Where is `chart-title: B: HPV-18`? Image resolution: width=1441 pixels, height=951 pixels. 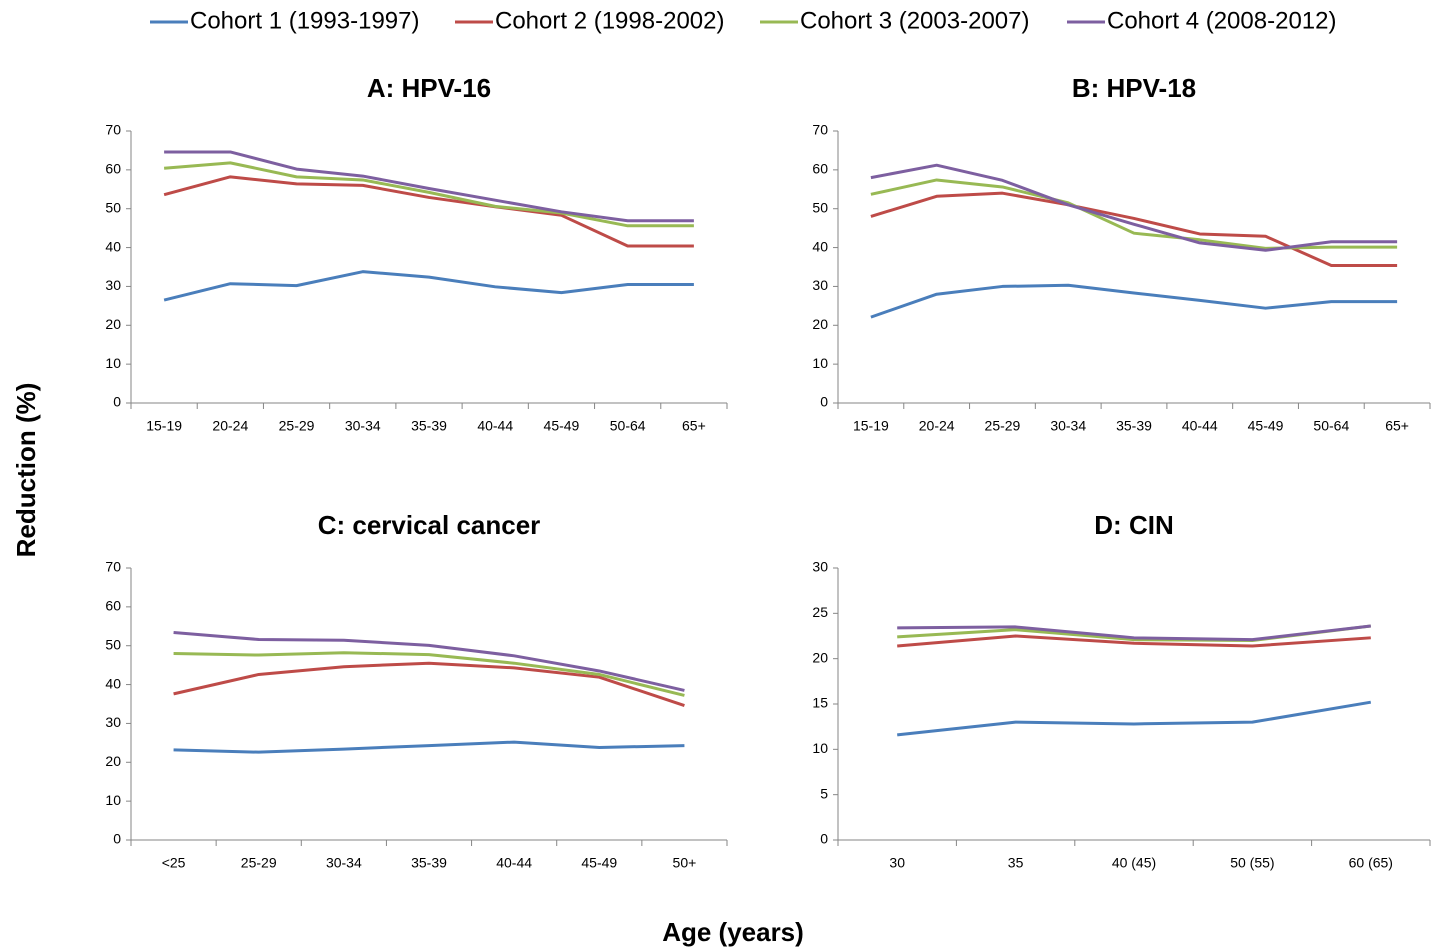 chart-title: B: HPV-18 is located at coordinates (1134, 88).